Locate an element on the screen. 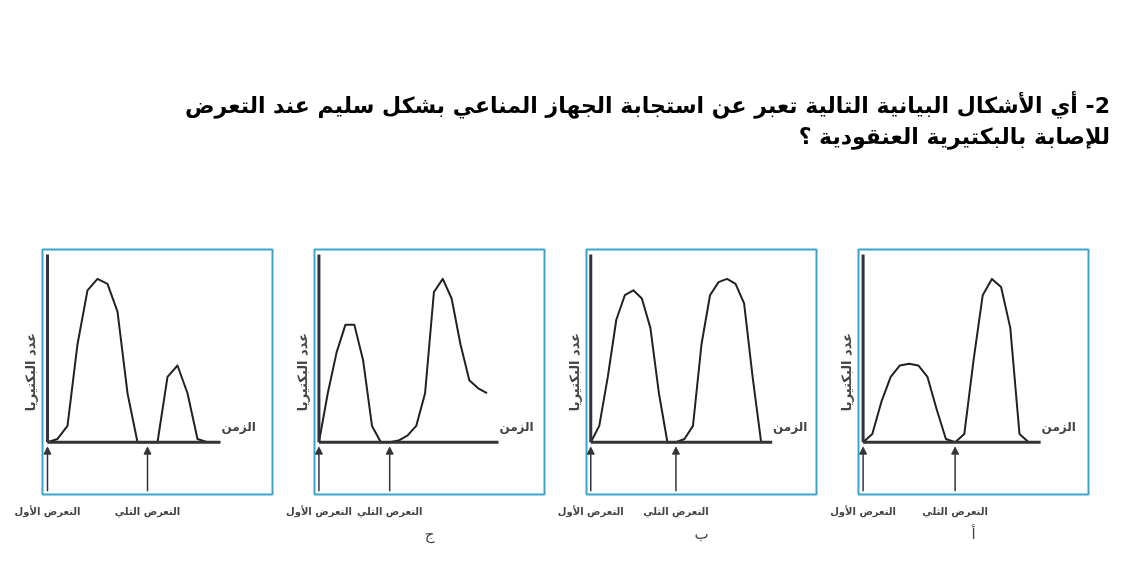 The width and height of the screenshot is (1130, 578). text: ب is located at coordinates (701, 533).